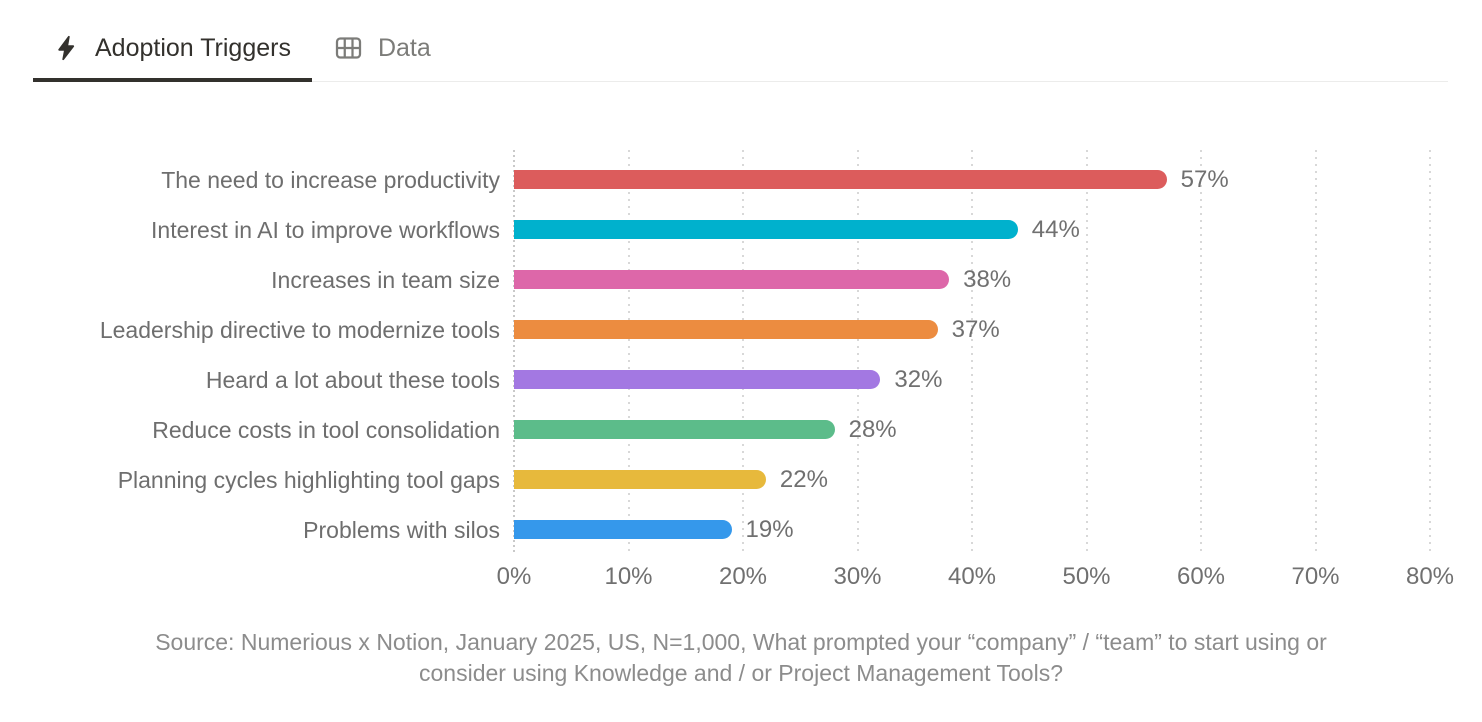 This screenshot has width=1482, height=722. Describe the element at coordinates (1430, 576) in the screenshot. I see `x-tick-label: 80%` at that location.